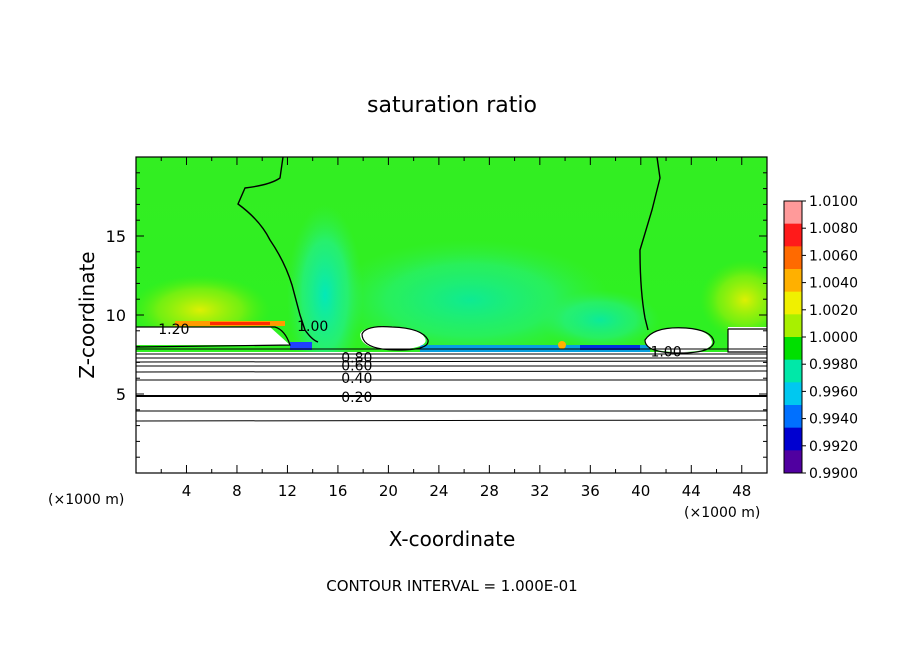 The width and height of the screenshot is (904, 654). I want to click on cloud-layer-left, so click(213, 336).